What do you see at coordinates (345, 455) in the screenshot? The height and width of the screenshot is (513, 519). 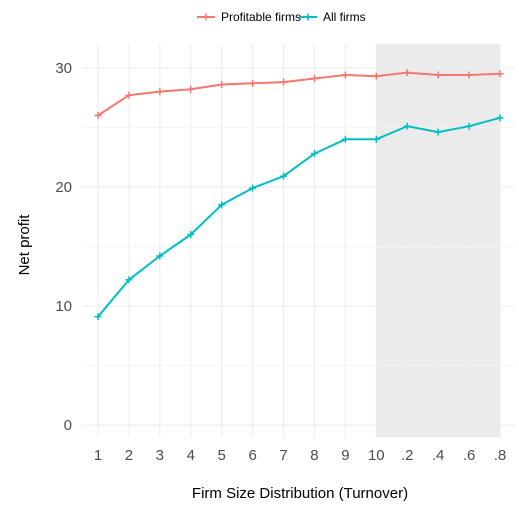 I see `x-tick-label: 9` at bounding box center [345, 455].